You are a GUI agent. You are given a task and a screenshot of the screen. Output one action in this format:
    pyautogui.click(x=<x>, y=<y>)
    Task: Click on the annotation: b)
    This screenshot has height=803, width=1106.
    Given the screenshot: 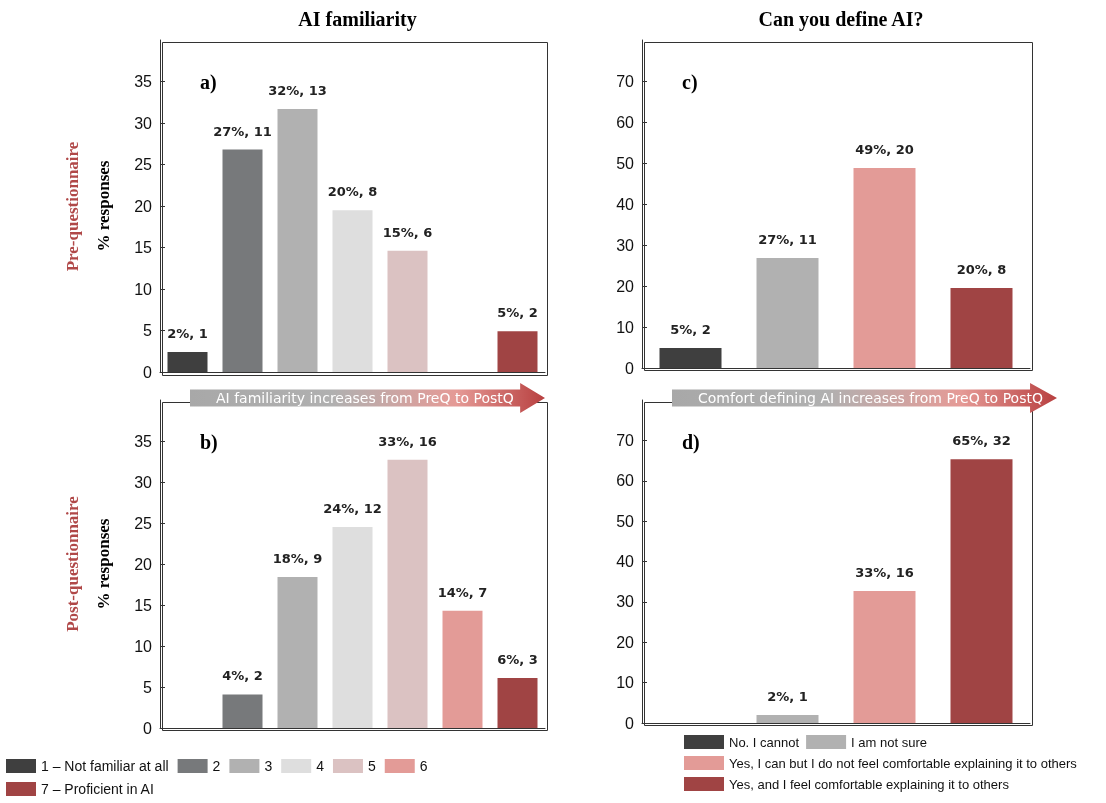 What is the action you would take?
    pyautogui.click(x=209, y=442)
    